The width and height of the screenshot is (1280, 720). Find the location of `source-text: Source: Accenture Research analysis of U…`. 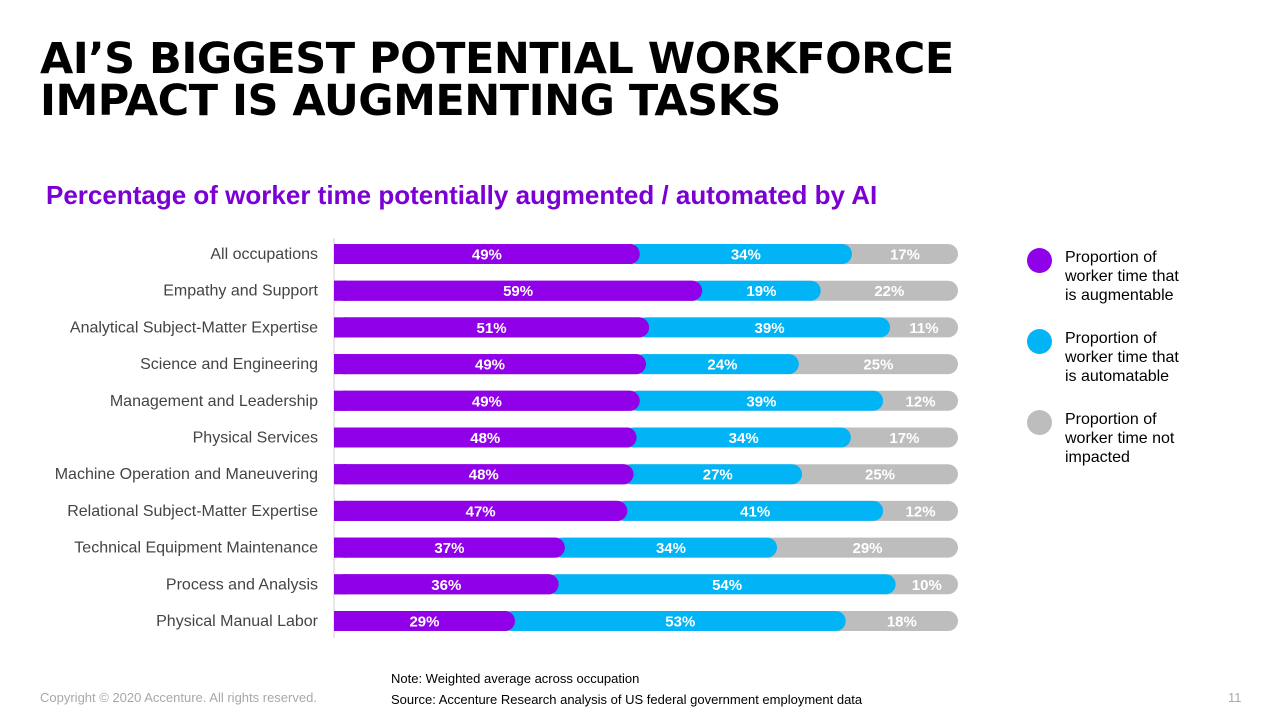

source-text: Source: Accenture Research analysis of U… is located at coordinates (627, 699).